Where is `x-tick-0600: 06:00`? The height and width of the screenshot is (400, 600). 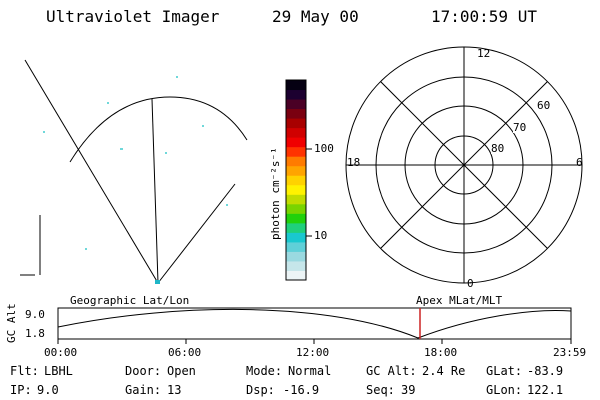
x-tick-0600: 06:00 is located at coordinates (185, 352).